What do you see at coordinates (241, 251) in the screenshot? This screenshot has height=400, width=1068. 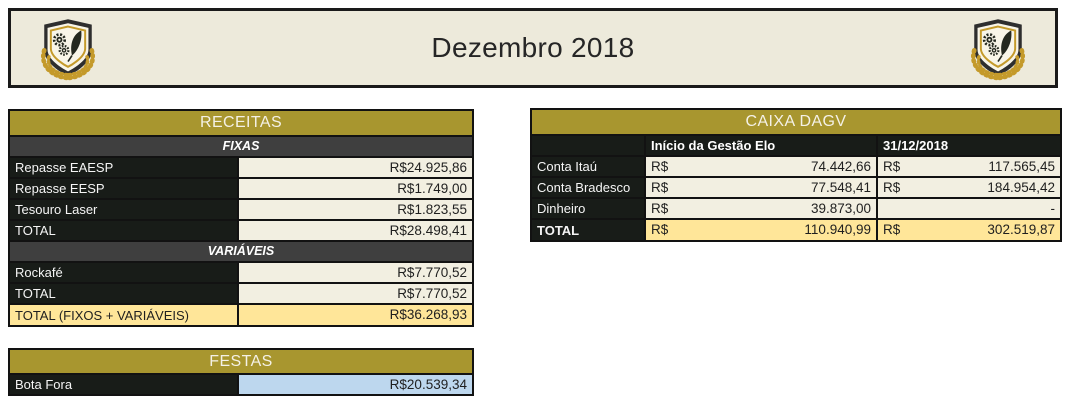 I see `receitas-section-variaveis: VARIÁVEIS` at bounding box center [241, 251].